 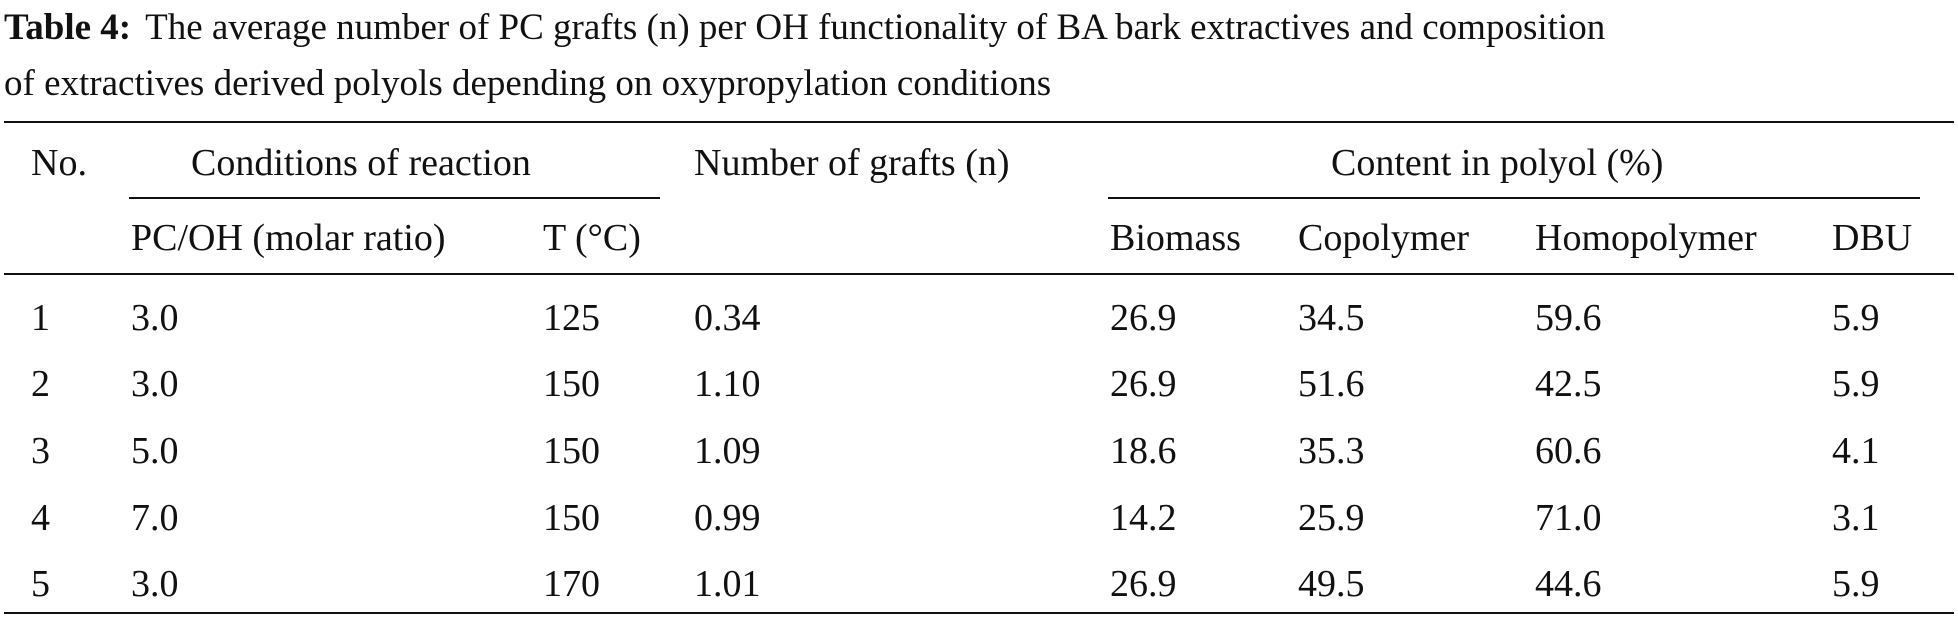 I want to click on header-no: No., so click(x=59, y=163).